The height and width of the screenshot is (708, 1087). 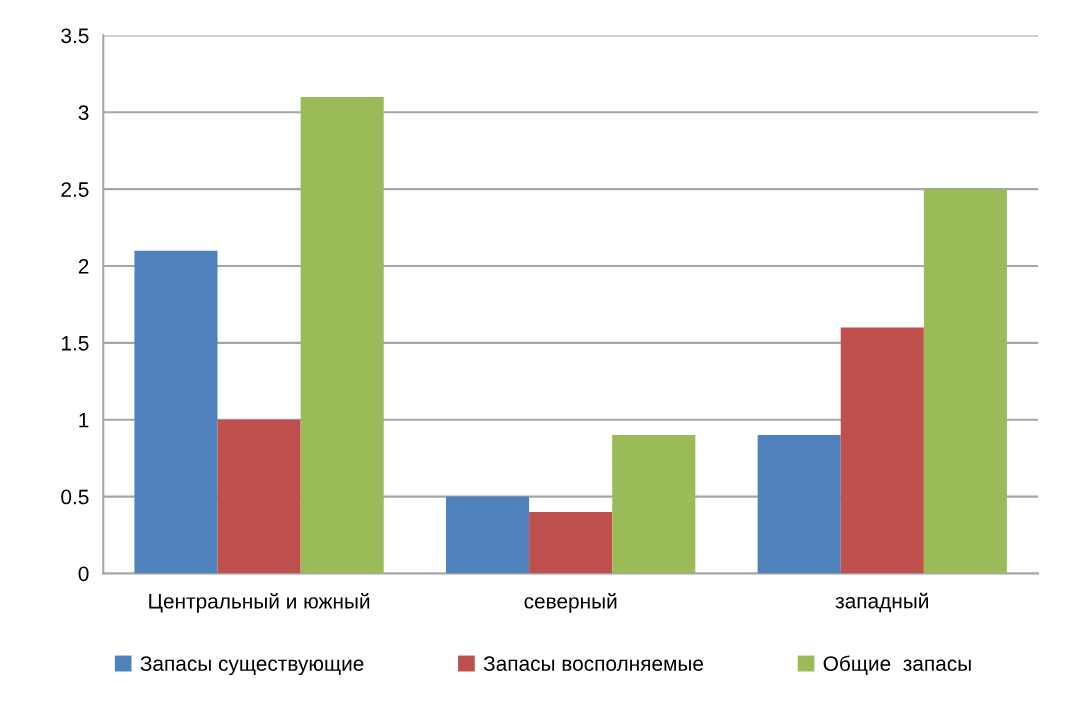 I want to click on y-tick-label: 0, so click(x=83, y=574).